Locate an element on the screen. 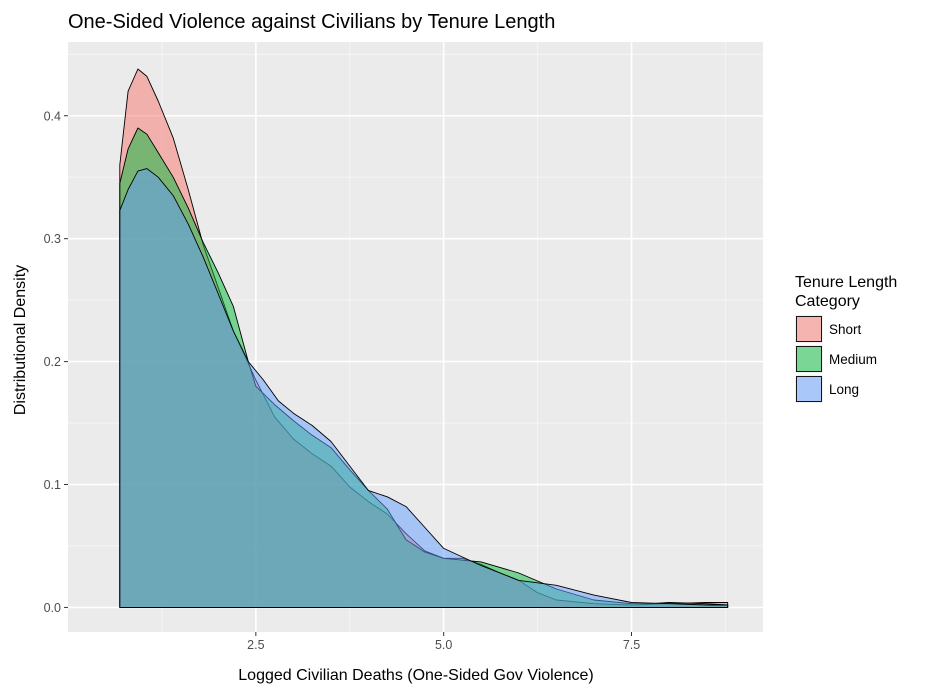 This screenshot has width=936, height=692. x-tick-label-2: 7.5 is located at coordinates (631, 645).